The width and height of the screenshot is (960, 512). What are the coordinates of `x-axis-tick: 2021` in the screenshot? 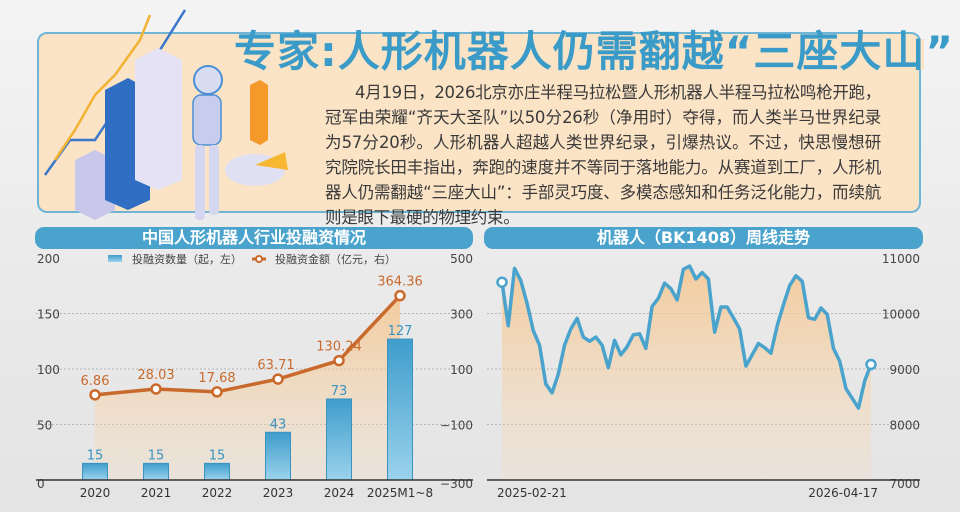 It's located at (156, 493).